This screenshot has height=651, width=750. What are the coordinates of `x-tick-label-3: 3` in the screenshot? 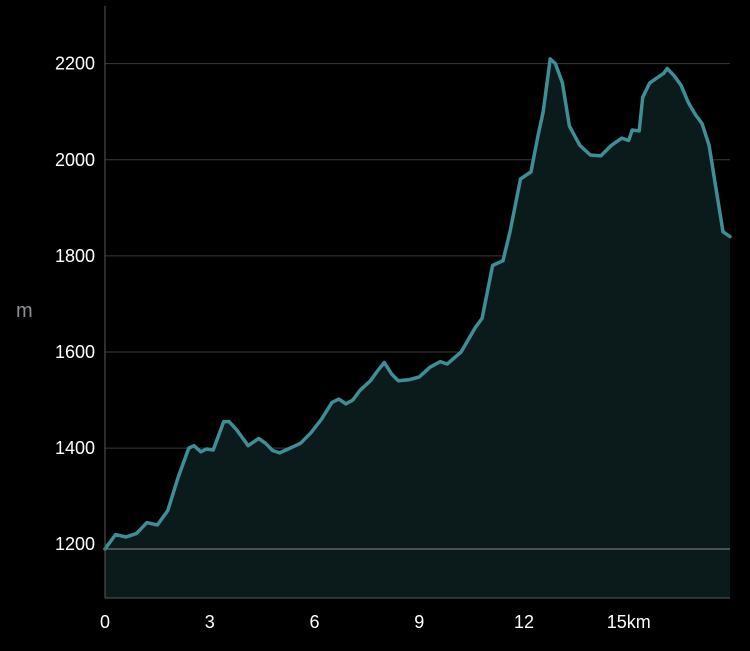 It's located at (210, 622).